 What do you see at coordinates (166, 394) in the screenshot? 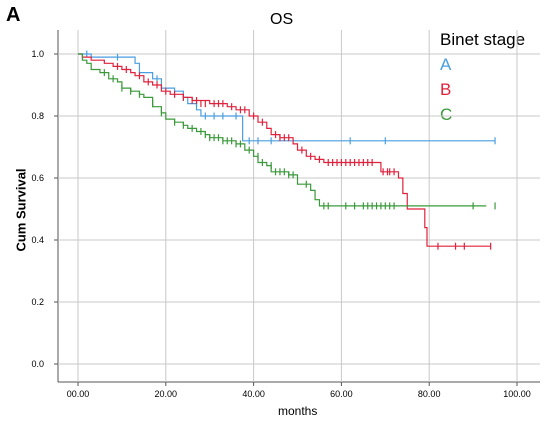
I see `x-tick-label: 20.00` at bounding box center [166, 394].